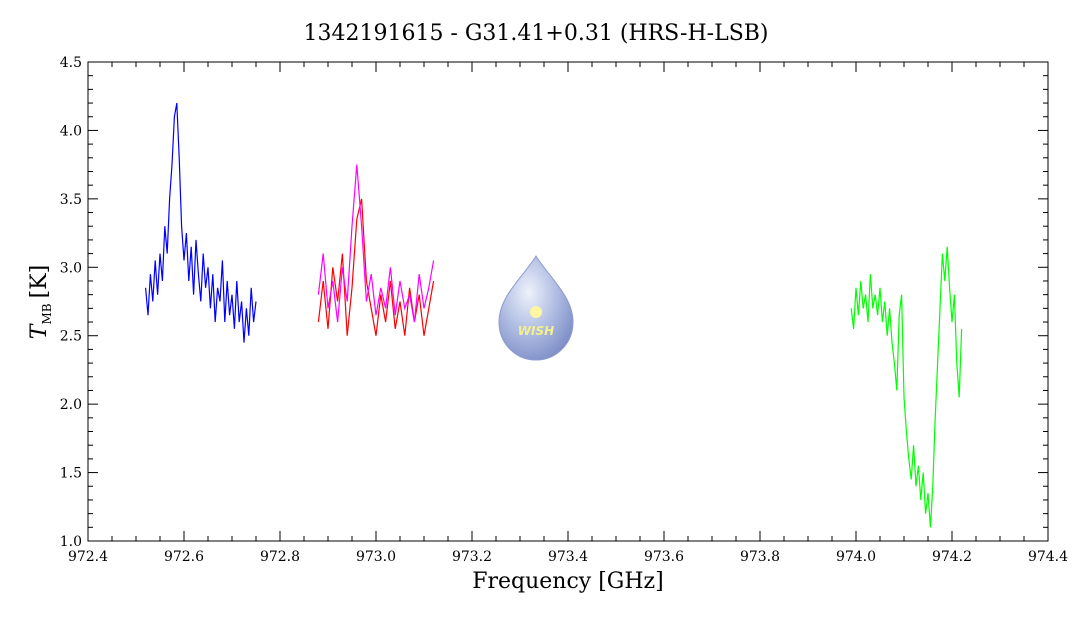 Image resolution: width=1072 pixels, height=618 pixels. Describe the element at coordinates (536, 331) in the screenshot. I see `logo-text: WISH` at that location.